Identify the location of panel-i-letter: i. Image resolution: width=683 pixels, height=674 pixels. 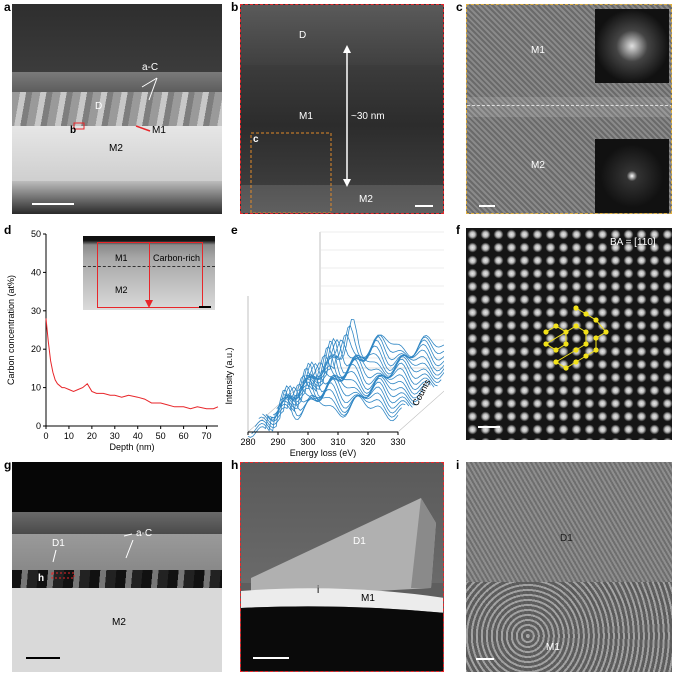
(458, 465).